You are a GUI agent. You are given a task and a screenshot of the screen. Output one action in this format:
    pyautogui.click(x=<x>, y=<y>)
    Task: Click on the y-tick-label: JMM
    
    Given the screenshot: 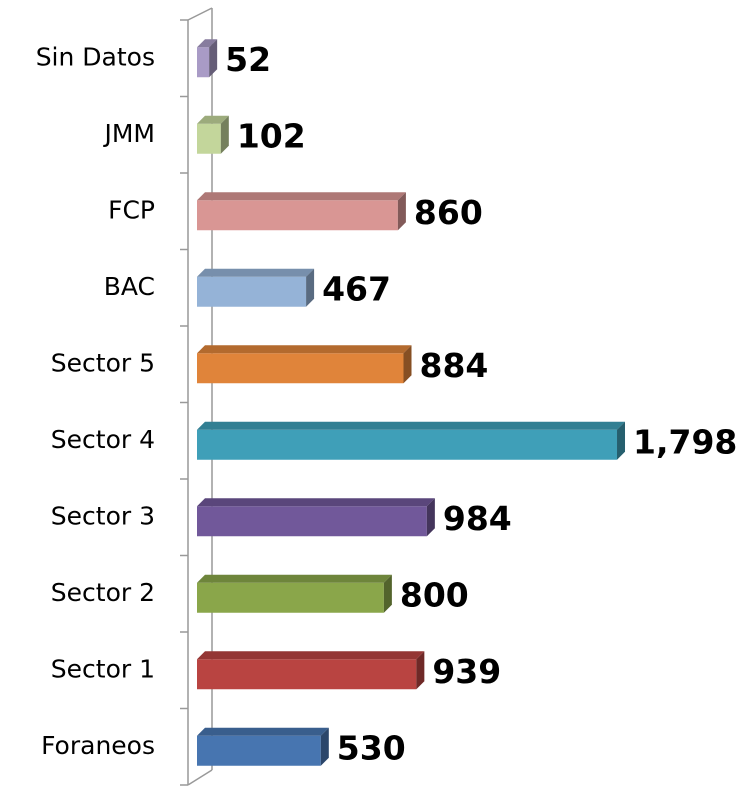 What is the action you would take?
    pyautogui.click(x=128, y=133)
    